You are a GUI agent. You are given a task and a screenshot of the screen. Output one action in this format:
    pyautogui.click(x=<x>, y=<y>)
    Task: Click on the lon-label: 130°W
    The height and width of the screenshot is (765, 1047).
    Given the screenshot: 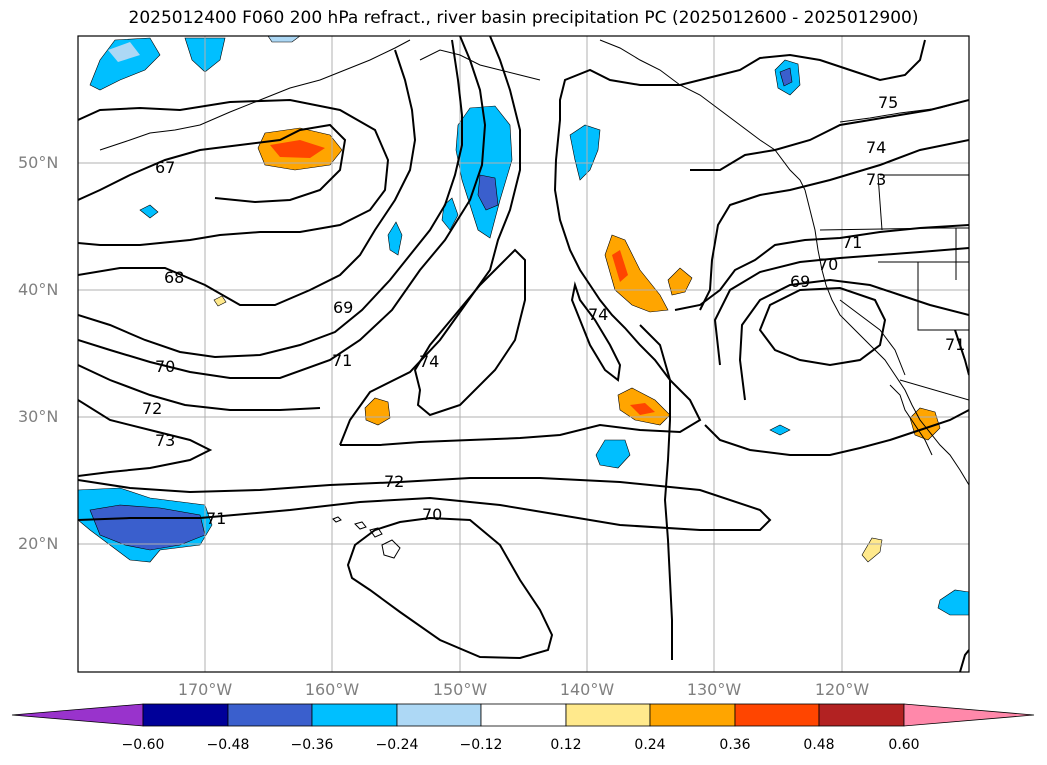 What is the action you would take?
    pyautogui.click(x=714, y=689)
    